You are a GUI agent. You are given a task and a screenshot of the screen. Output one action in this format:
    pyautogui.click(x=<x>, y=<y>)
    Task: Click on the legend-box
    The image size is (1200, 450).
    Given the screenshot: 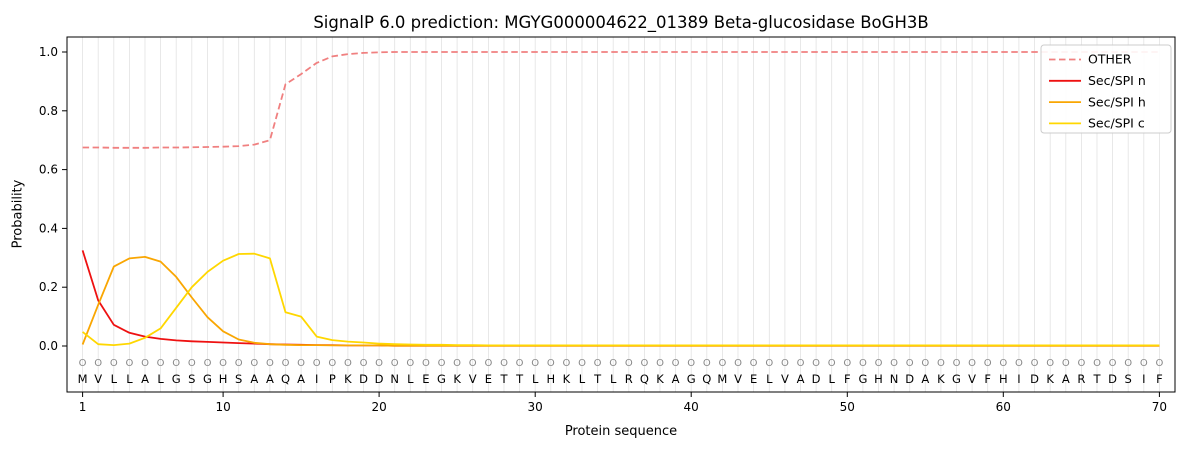 What is the action you would take?
    pyautogui.click(x=1106, y=89)
    